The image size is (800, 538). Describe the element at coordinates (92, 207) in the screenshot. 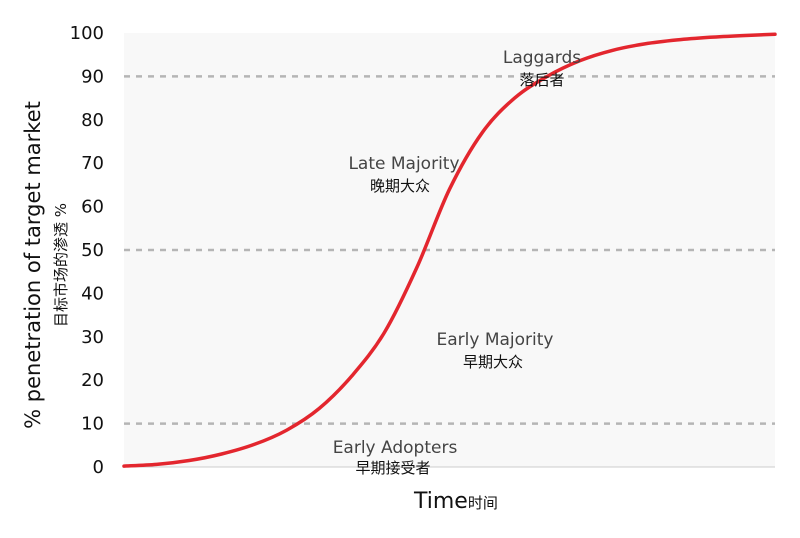

I see `y-tick-label-60: 60` at that location.